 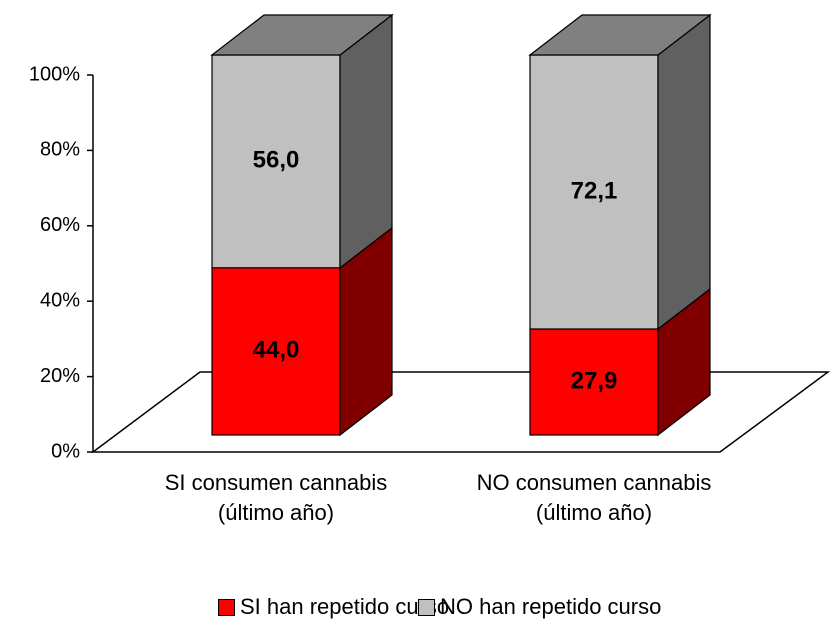 What do you see at coordinates (60, 150) in the screenshot?
I see `y-tick-label: 80%` at bounding box center [60, 150].